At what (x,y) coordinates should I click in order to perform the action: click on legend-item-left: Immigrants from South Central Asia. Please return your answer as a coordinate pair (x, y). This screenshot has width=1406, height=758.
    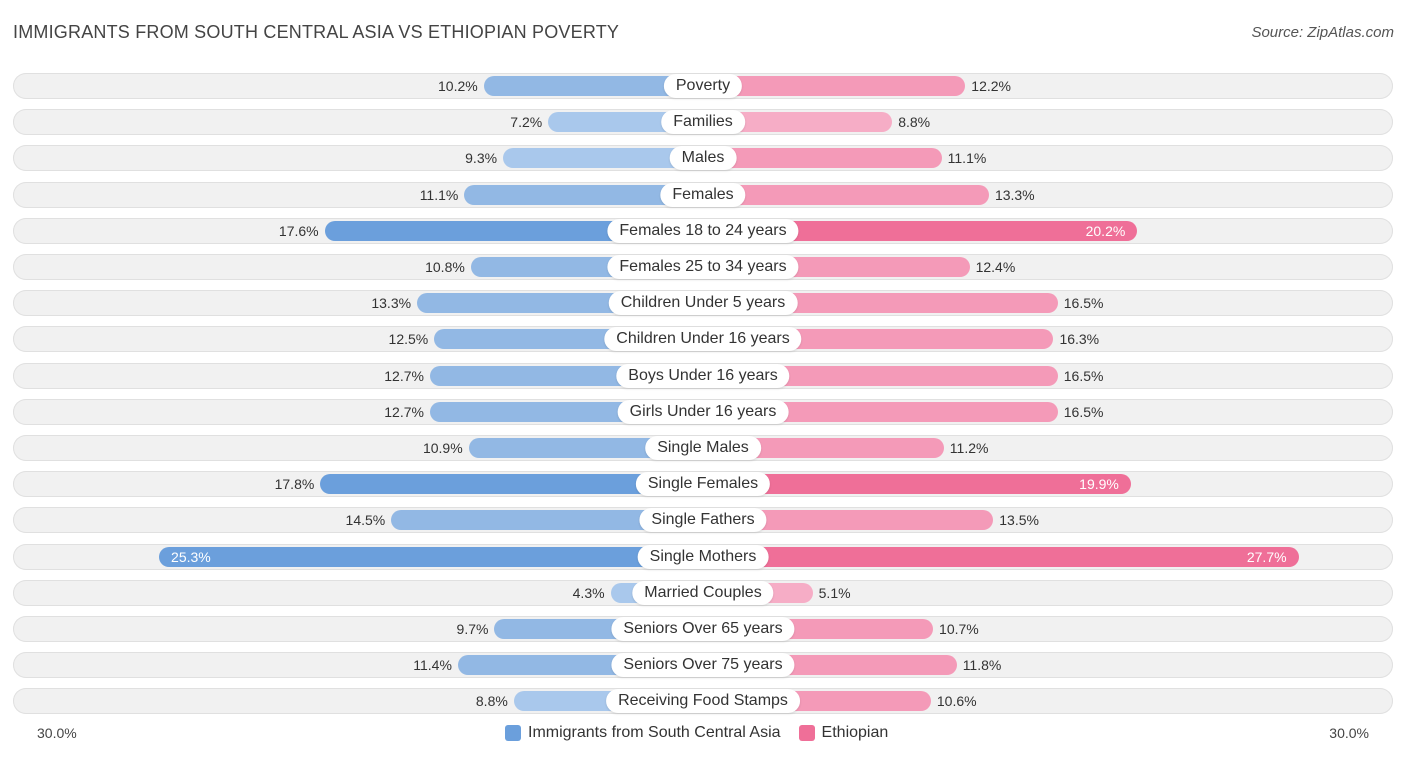
    Looking at the image, I should click on (643, 733).